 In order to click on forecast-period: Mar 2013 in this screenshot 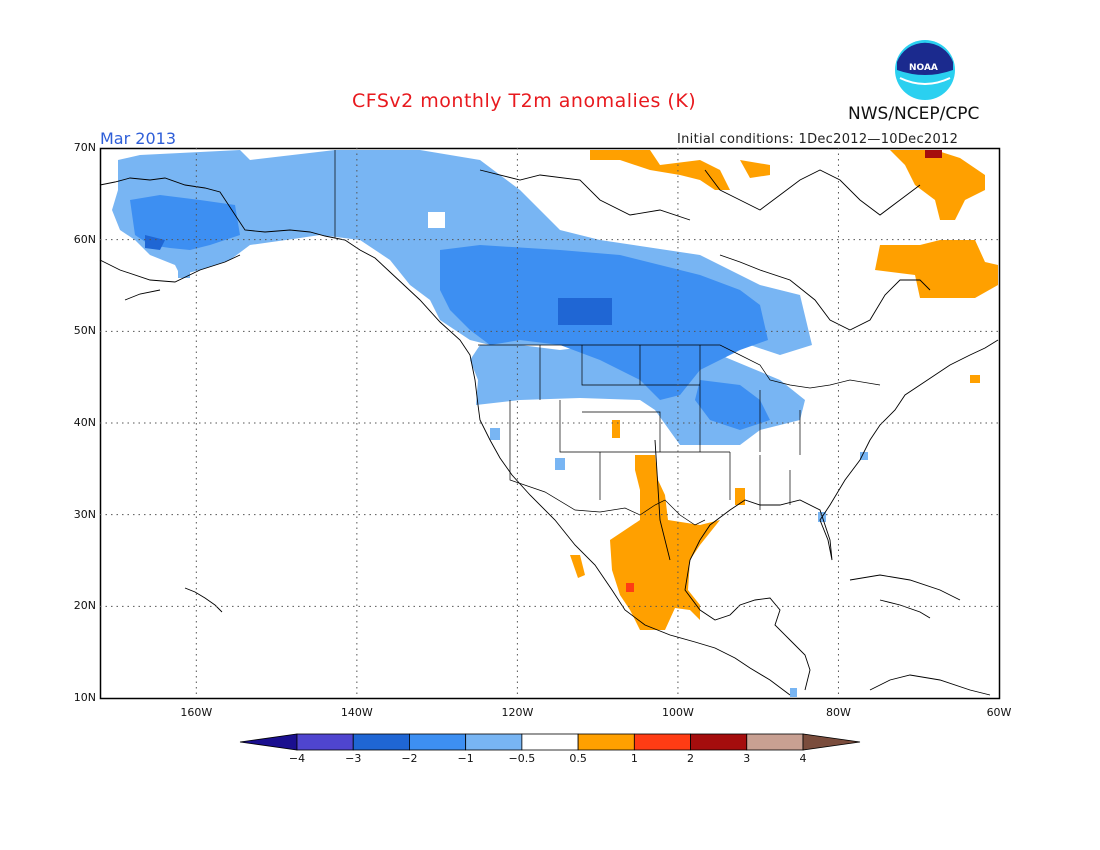, I will do `click(138, 138)`.